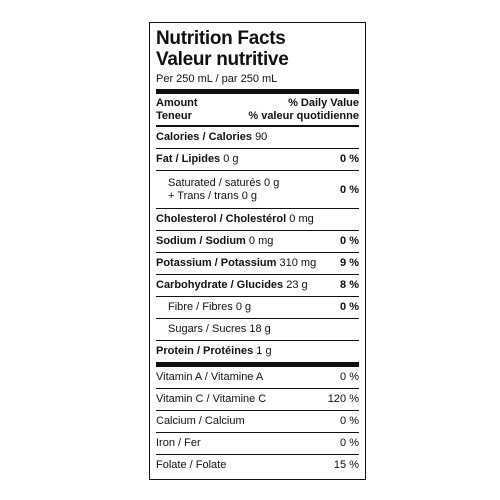 The image size is (500, 500). I want to click on vitamin-pct: 120 %, so click(343, 399).